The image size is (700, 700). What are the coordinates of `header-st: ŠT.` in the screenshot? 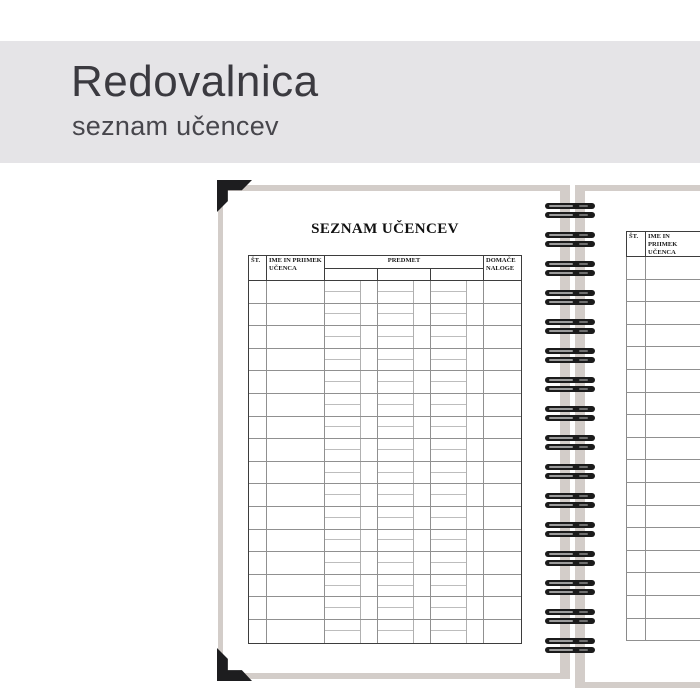 It's located at (258, 268).